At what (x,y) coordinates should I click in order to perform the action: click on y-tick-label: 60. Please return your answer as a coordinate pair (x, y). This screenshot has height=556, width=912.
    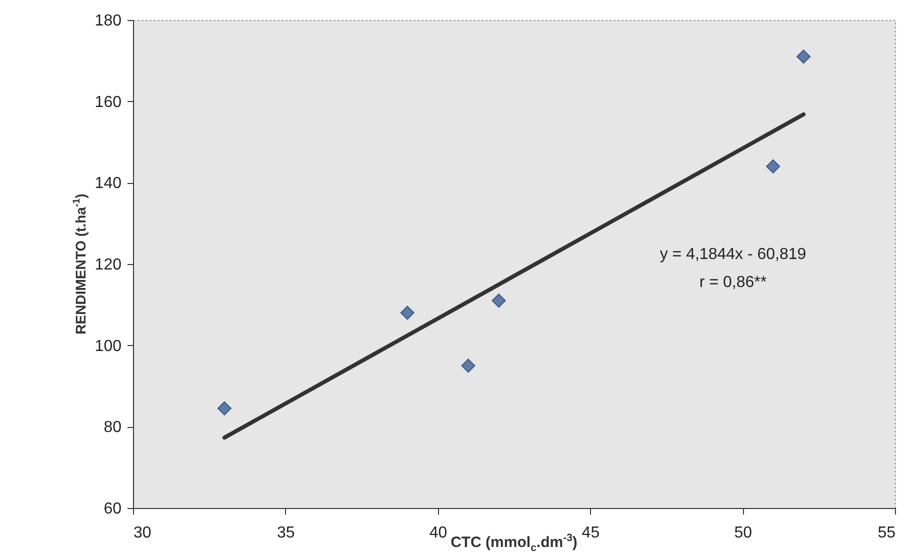
    Looking at the image, I should click on (113, 509).